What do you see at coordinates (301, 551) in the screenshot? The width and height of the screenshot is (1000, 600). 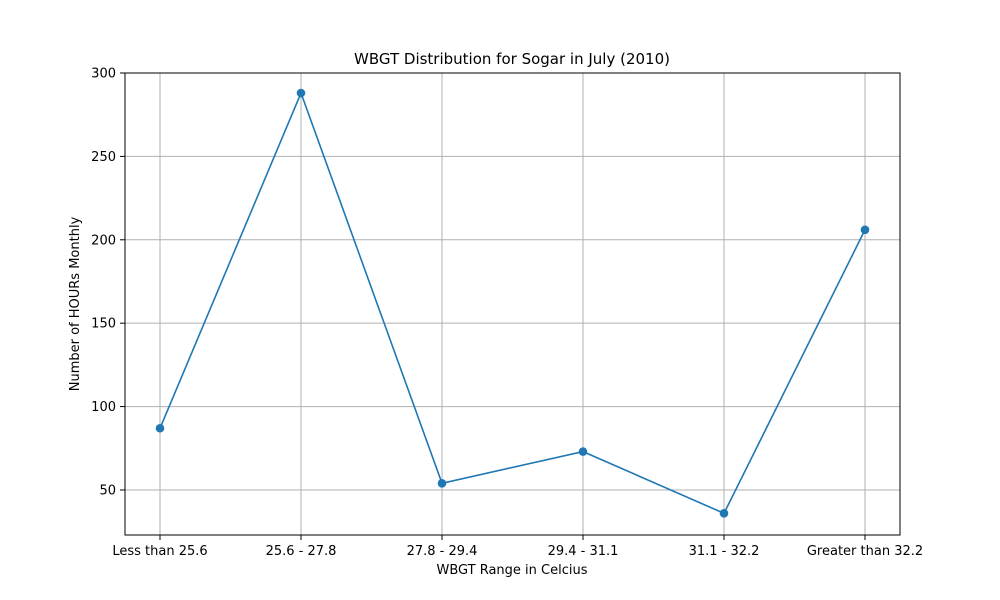 I see `x-tick-label: 25.6 - 27.8` at bounding box center [301, 551].